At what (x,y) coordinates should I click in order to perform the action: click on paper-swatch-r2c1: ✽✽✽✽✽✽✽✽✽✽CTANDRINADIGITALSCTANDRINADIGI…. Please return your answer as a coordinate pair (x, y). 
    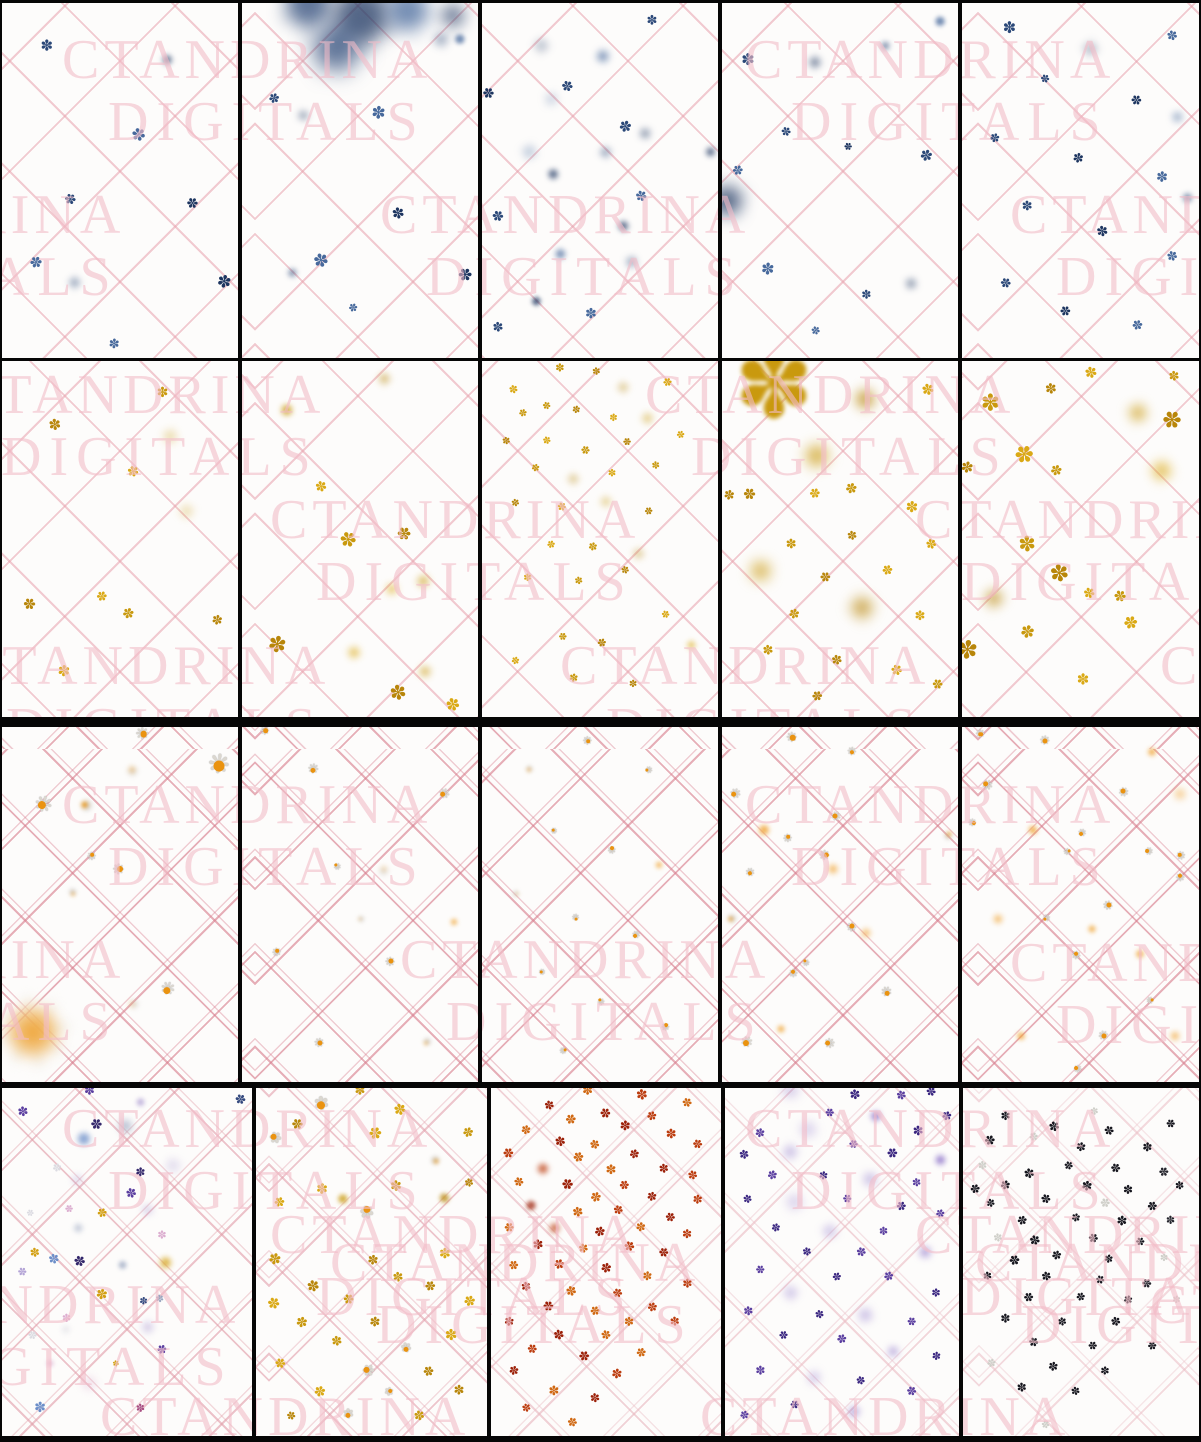
    Looking at the image, I should click on (120, 539).